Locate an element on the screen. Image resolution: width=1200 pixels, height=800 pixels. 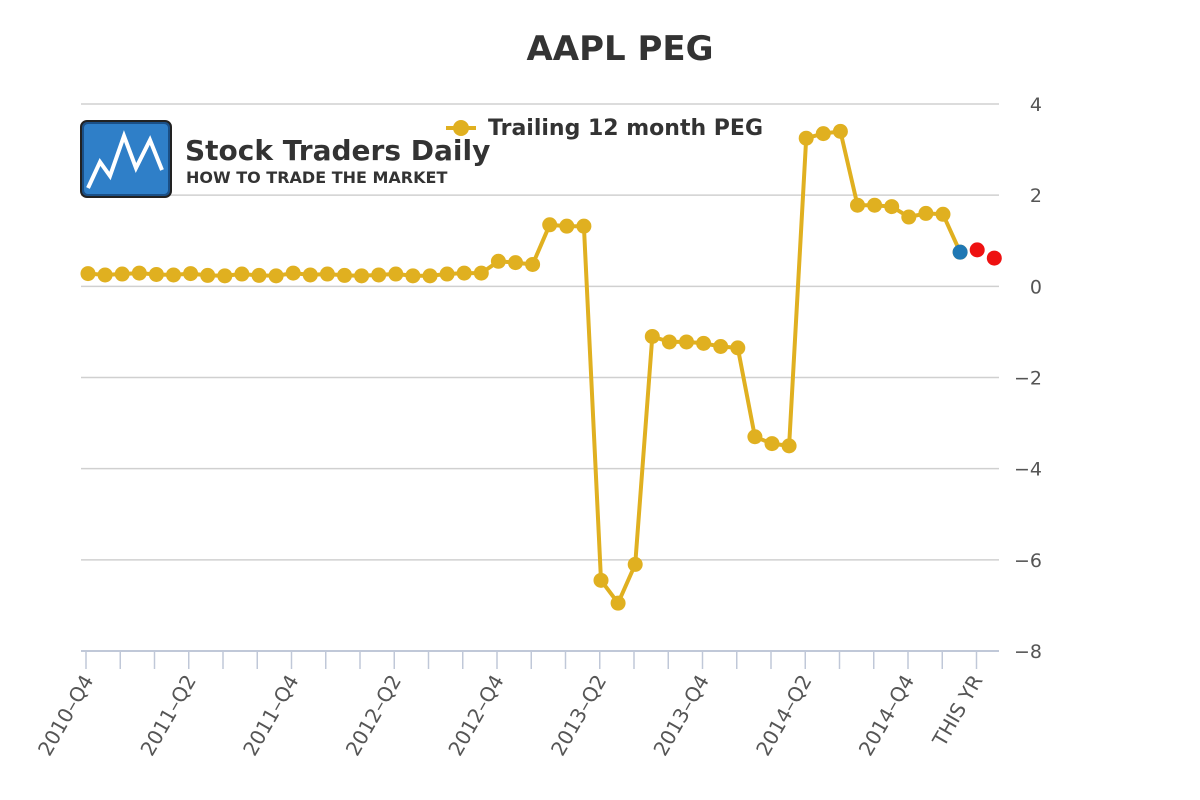
highlighted-points is located at coordinates (977, 254).